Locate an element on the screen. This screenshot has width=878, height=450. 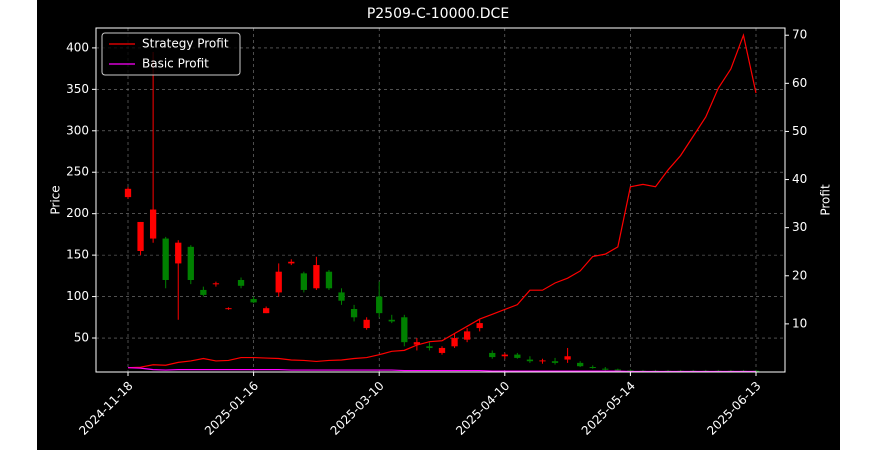
y-tick-label: 150 is located at coordinates (77, 255).